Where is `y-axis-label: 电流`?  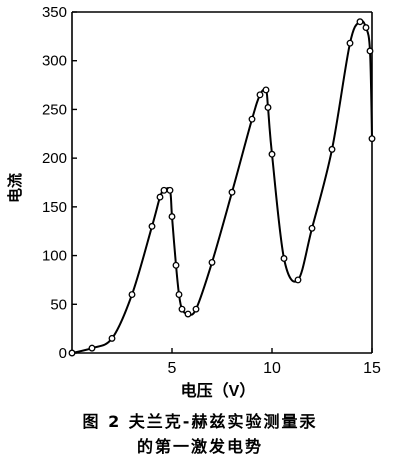 y-axis-label: 电流 is located at coordinates (15, 188).